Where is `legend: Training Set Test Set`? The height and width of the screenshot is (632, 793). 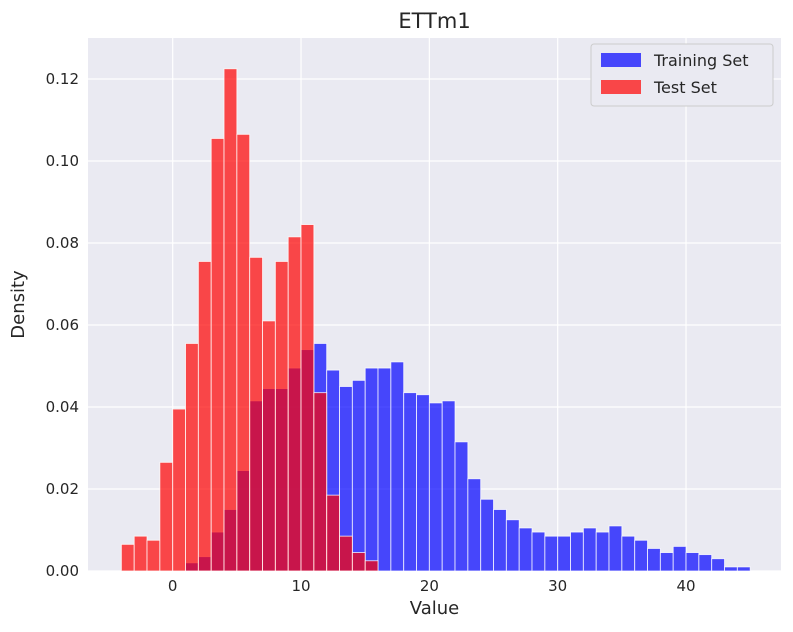
legend: Training Set Test Set is located at coordinates (682, 75).